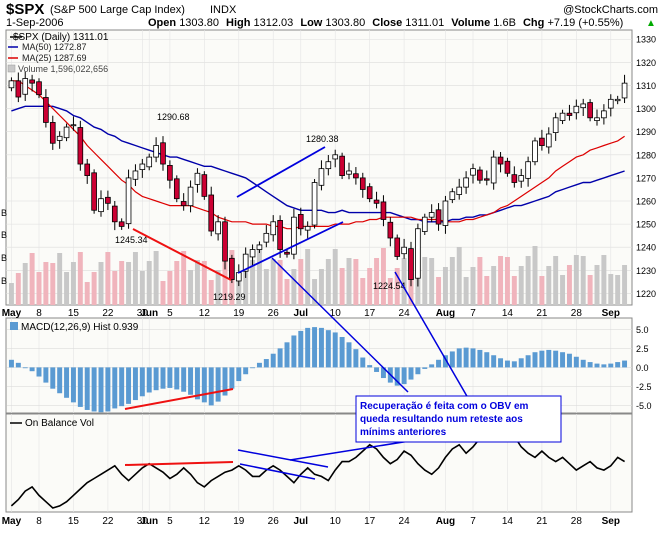 The image size is (664, 535). What do you see at coordinates (646, 225) in the screenshot?
I see `price-tick-label: 1250` at bounding box center [646, 225].